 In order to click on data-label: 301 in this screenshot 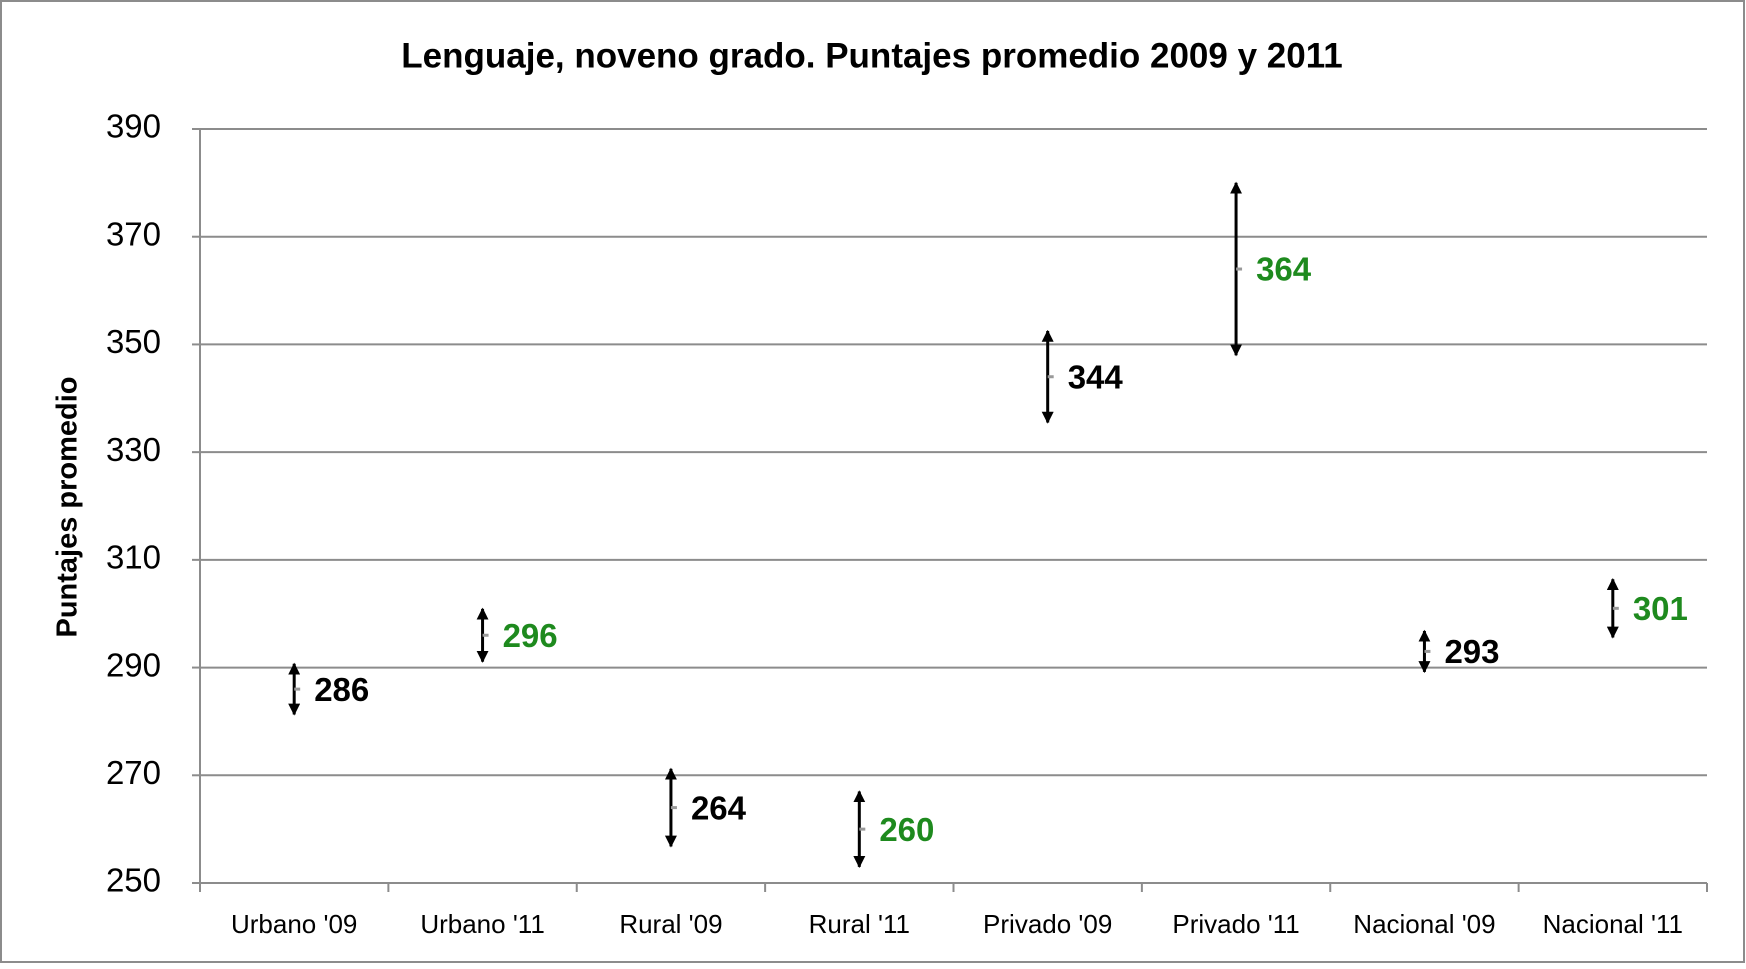, I will do `click(1660, 608)`.